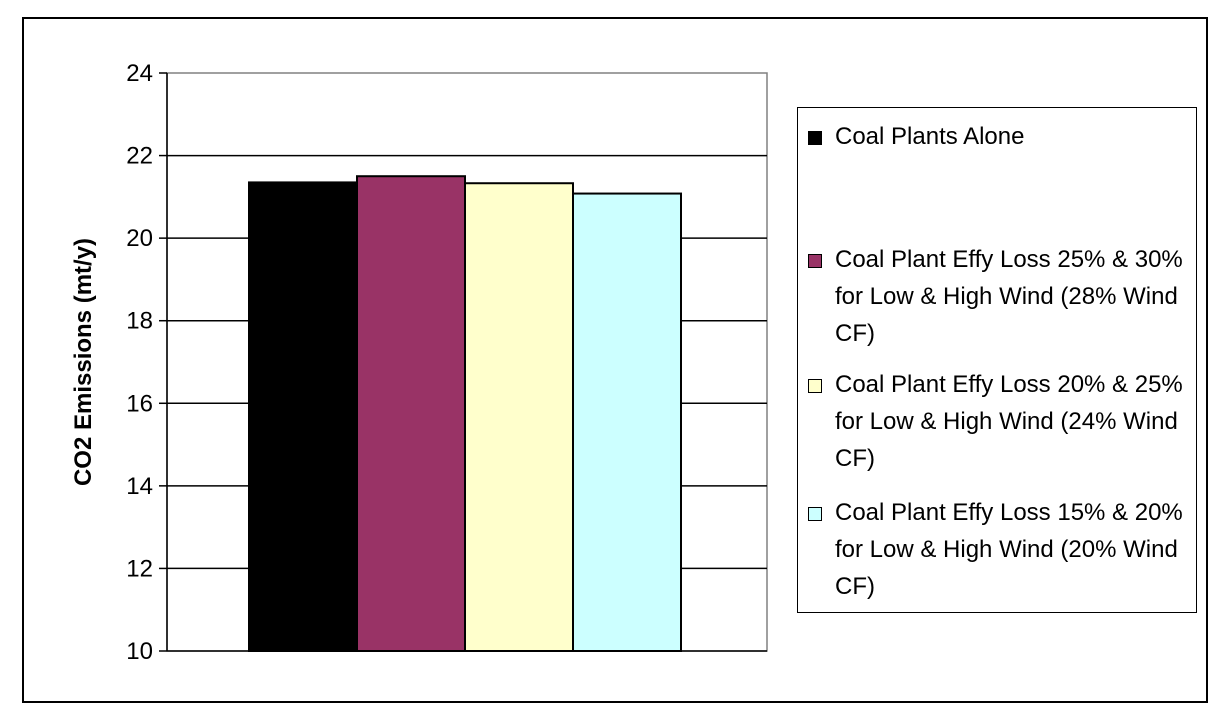  What do you see at coordinates (139, 568) in the screenshot?
I see `y-tick-label: 12` at bounding box center [139, 568].